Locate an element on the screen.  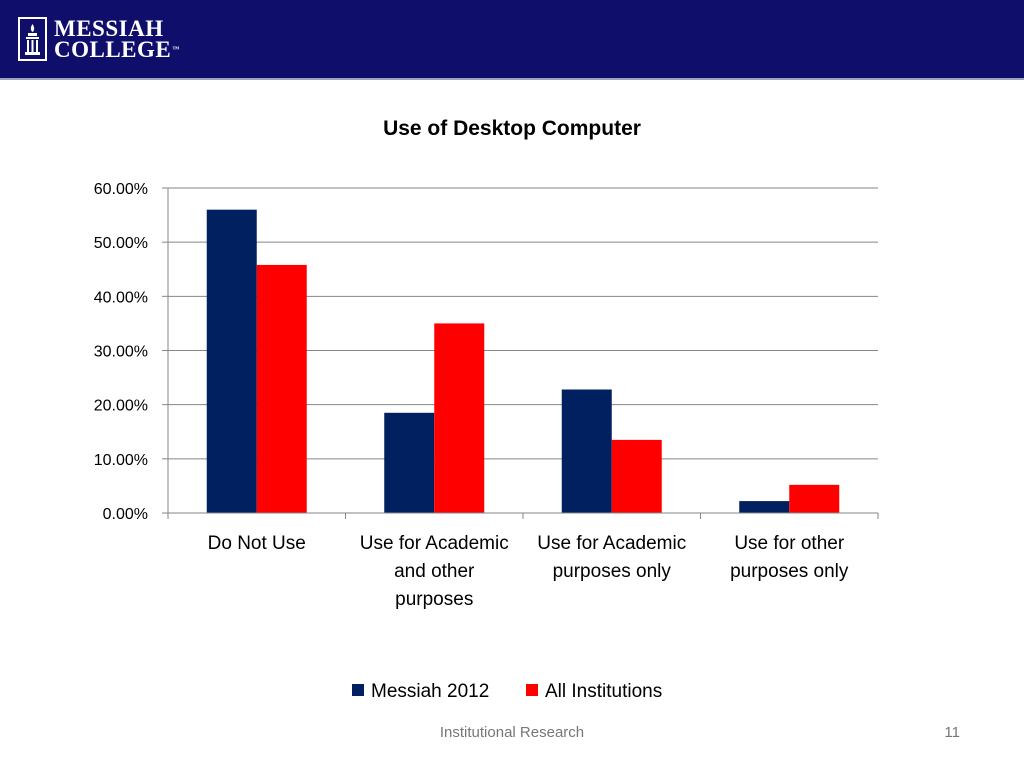
page-number: 11 is located at coordinates (952, 732).